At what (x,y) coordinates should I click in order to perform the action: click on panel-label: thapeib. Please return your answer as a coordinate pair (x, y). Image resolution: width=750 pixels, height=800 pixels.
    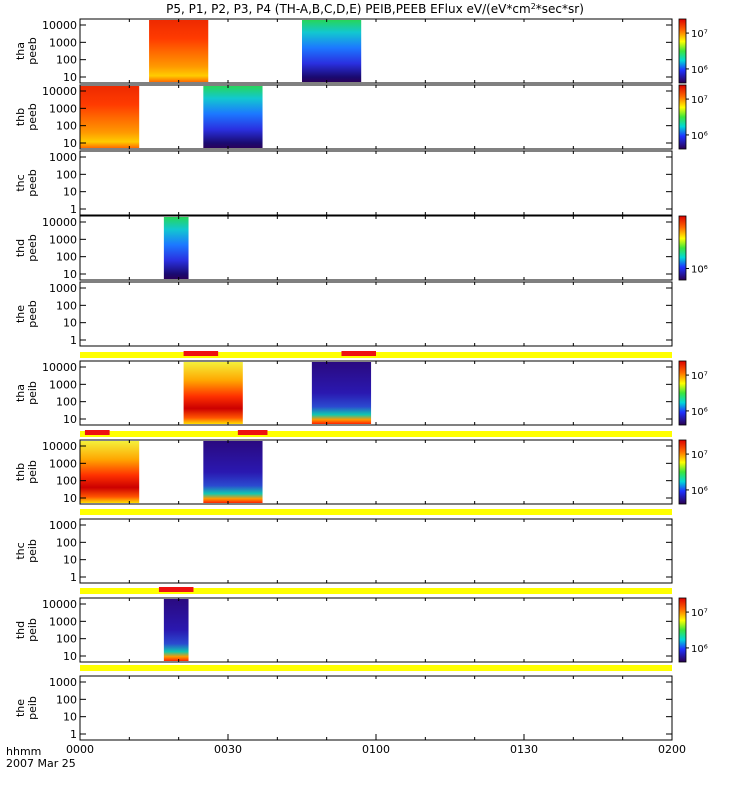
    Looking at the image, I should click on (26, 393).